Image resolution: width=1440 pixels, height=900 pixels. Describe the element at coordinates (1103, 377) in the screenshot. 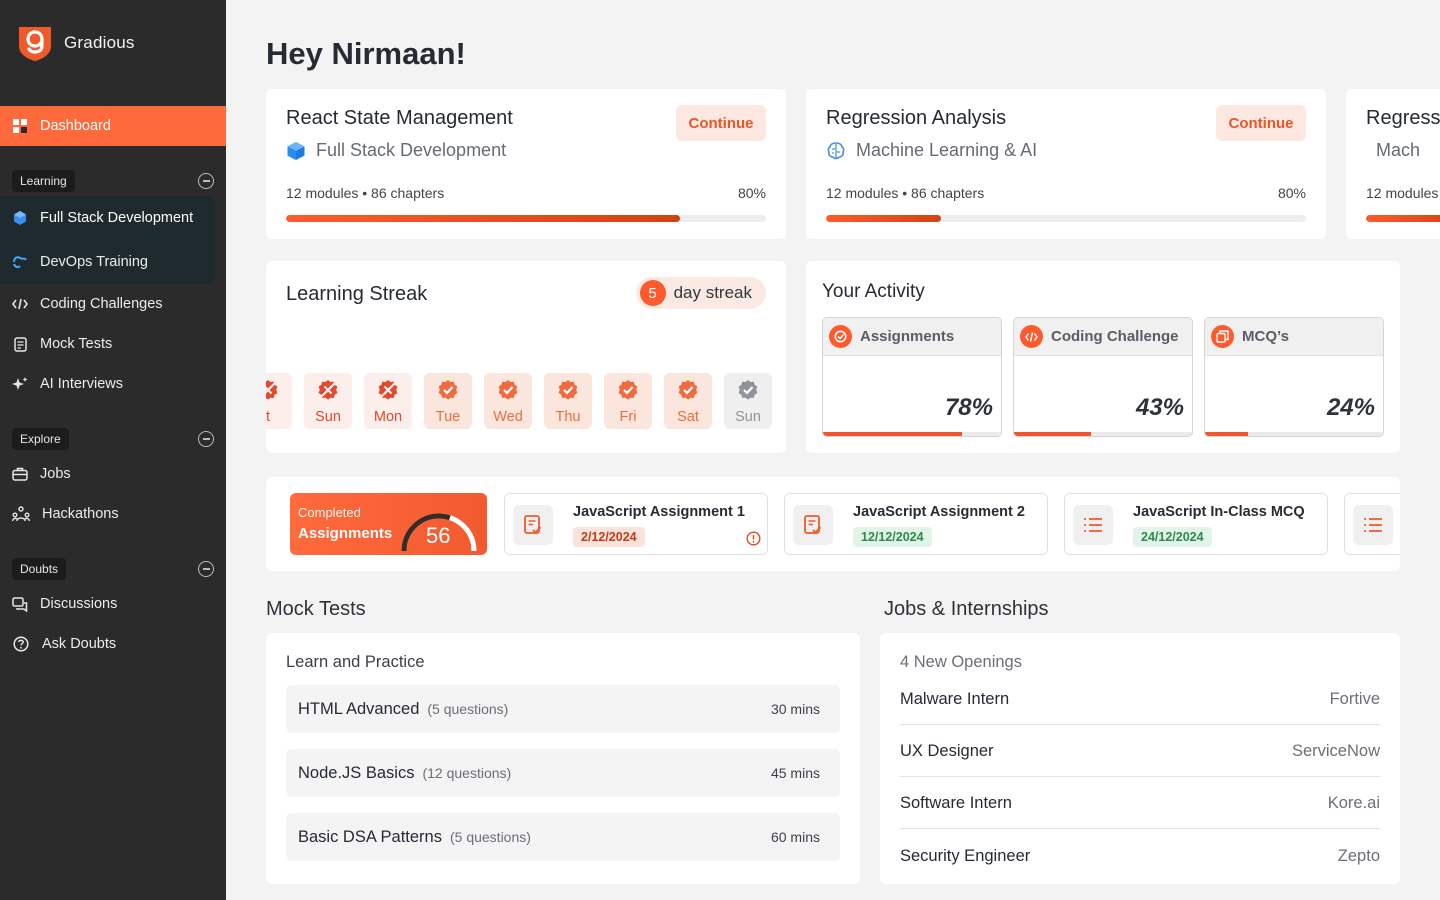

I see `activity-coding-challenge: Coding Challenge 43%` at that location.